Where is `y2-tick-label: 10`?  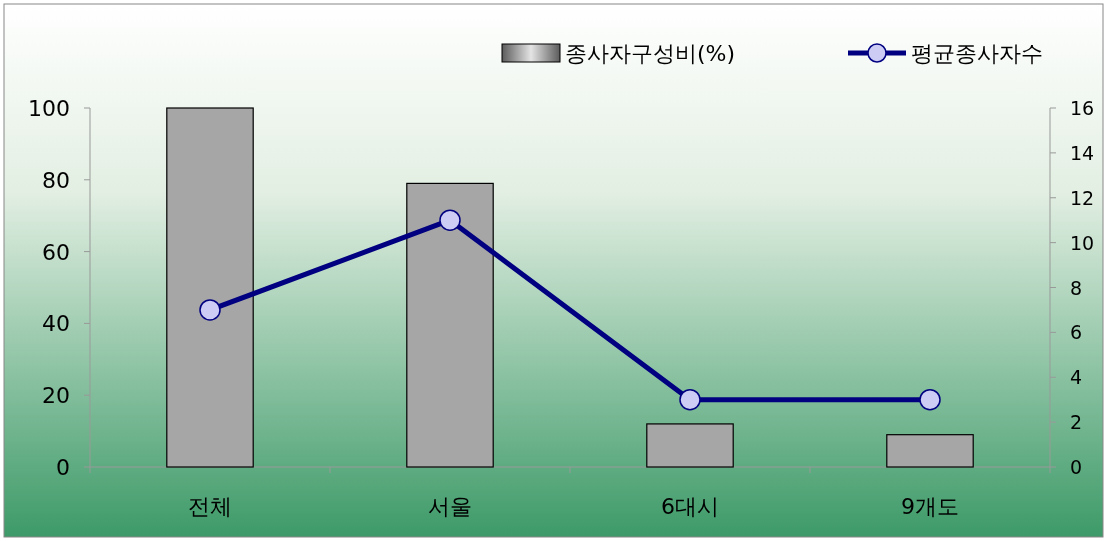
y2-tick-label: 10 is located at coordinates (1082, 242).